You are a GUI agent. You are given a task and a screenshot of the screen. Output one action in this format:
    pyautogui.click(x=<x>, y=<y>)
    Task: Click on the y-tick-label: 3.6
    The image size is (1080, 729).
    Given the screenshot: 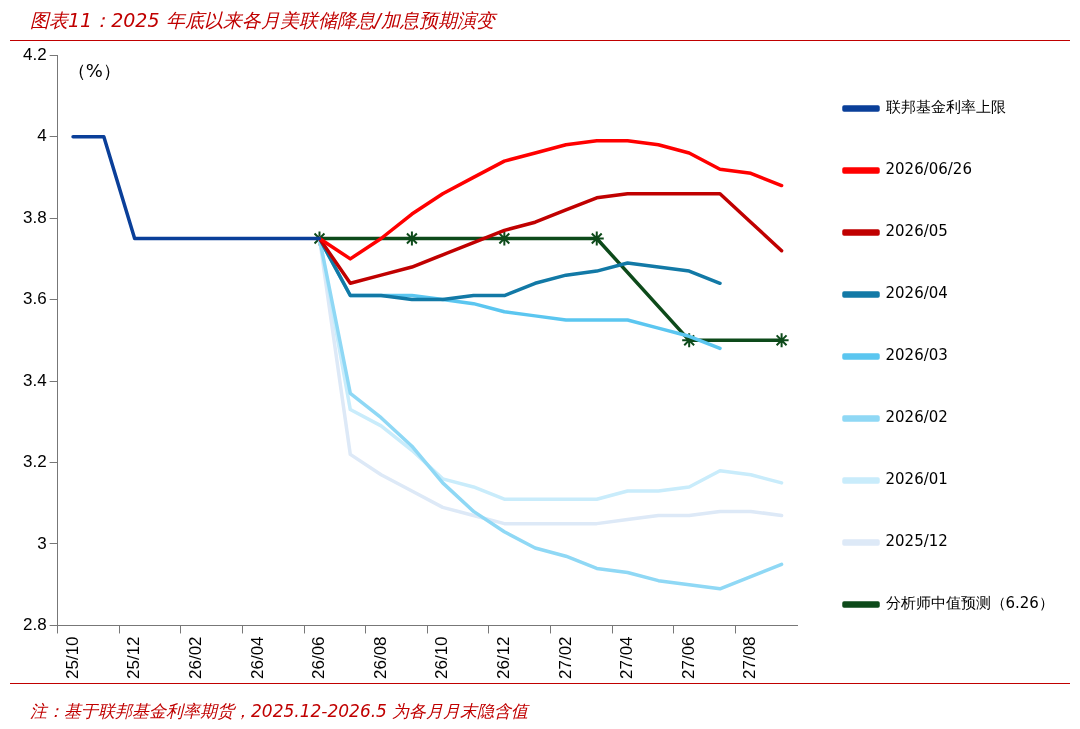 What is the action you would take?
    pyautogui.click(x=34, y=299)
    